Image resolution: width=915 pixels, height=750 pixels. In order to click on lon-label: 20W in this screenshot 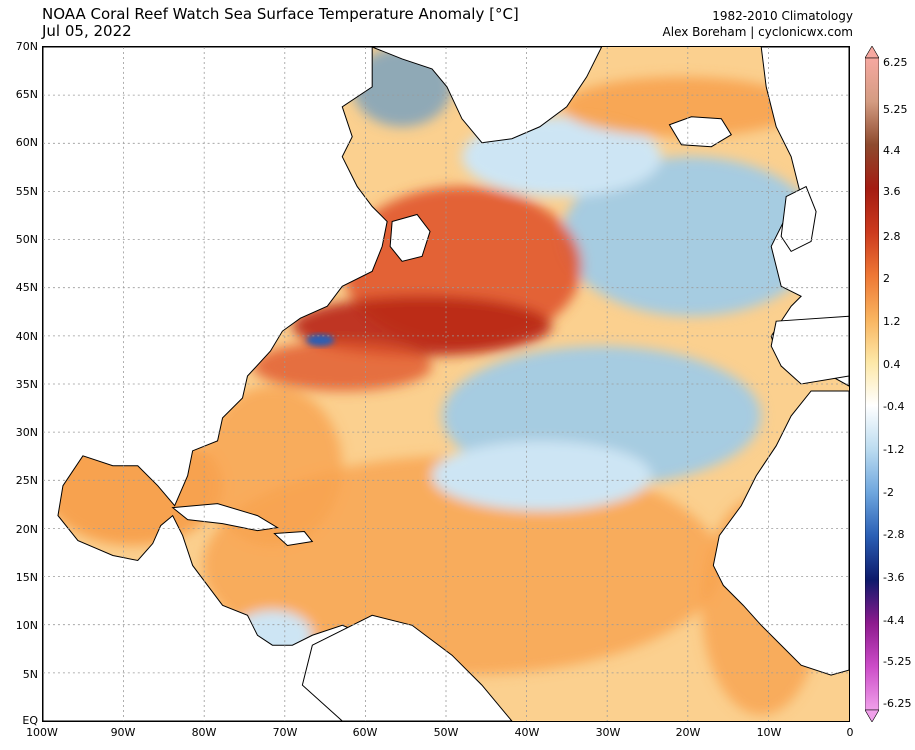, I will do `click(688, 732)`.